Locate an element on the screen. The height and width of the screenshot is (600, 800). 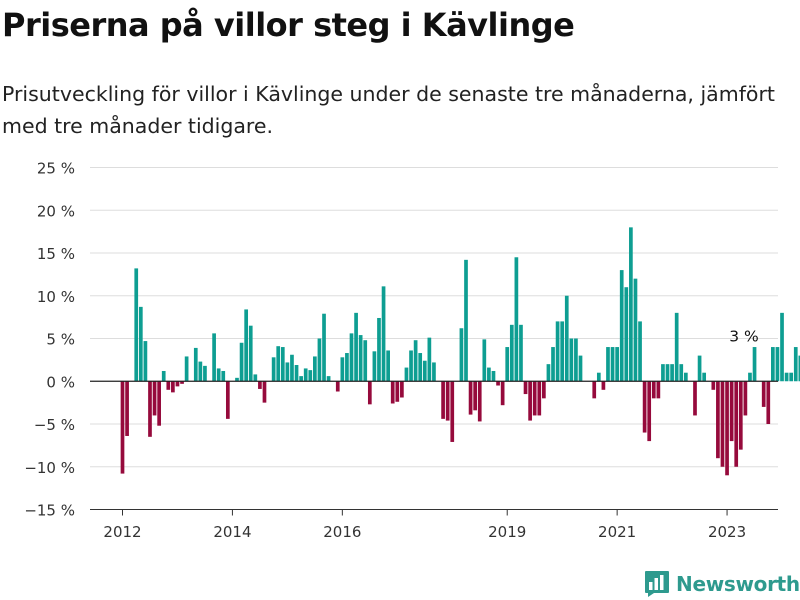
newsworthy-logo-icon is located at coordinates (657, 584).